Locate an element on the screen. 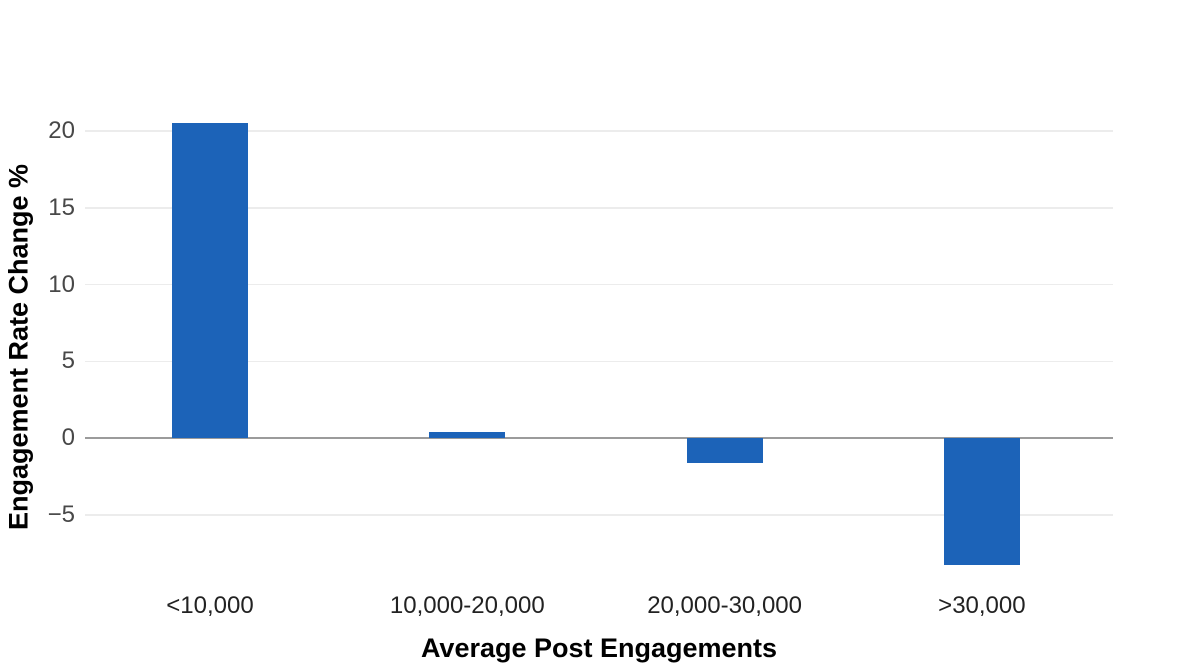 The image size is (1192, 669). y-tick-label: 20 is located at coordinates (61, 130).